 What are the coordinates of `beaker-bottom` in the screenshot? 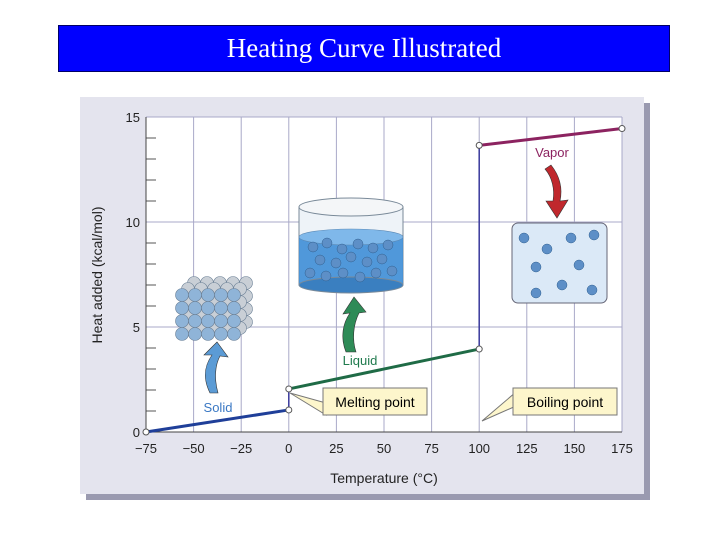 It's located at (351, 285).